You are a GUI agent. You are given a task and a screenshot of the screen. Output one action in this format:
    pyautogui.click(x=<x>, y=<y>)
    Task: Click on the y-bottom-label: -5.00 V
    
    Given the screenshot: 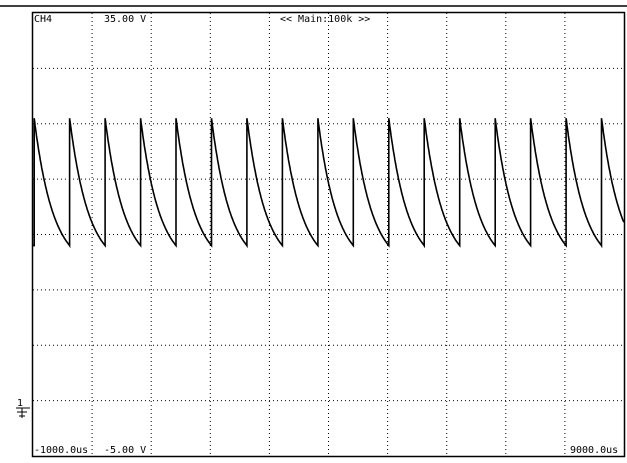 What is the action you would take?
    pyautogui.click(x=125, y=450)
    